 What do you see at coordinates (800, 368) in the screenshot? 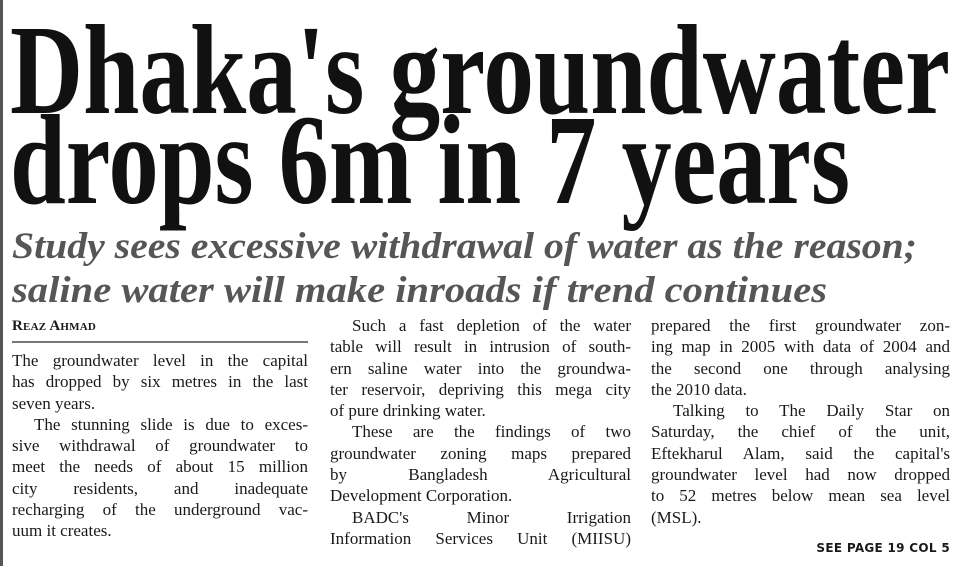
I see `text-line: the second one through analysing` at bounding box center [800, 368].